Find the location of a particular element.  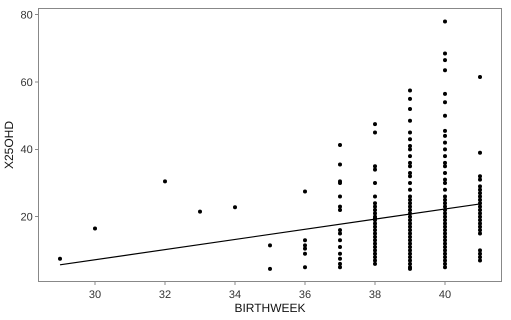

x-axis-title: BIRTHWEEK is located at coordinates (270, 308).